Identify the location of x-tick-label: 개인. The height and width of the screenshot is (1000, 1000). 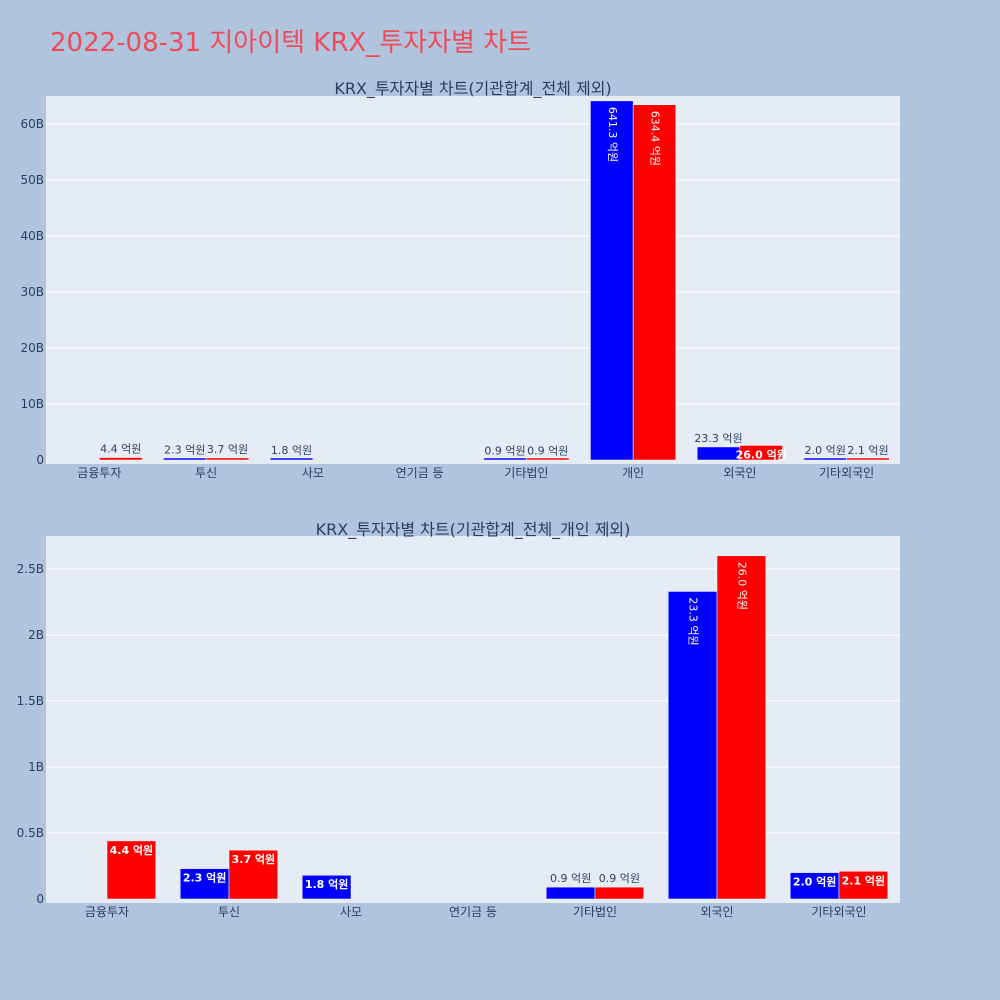
(633, 473).